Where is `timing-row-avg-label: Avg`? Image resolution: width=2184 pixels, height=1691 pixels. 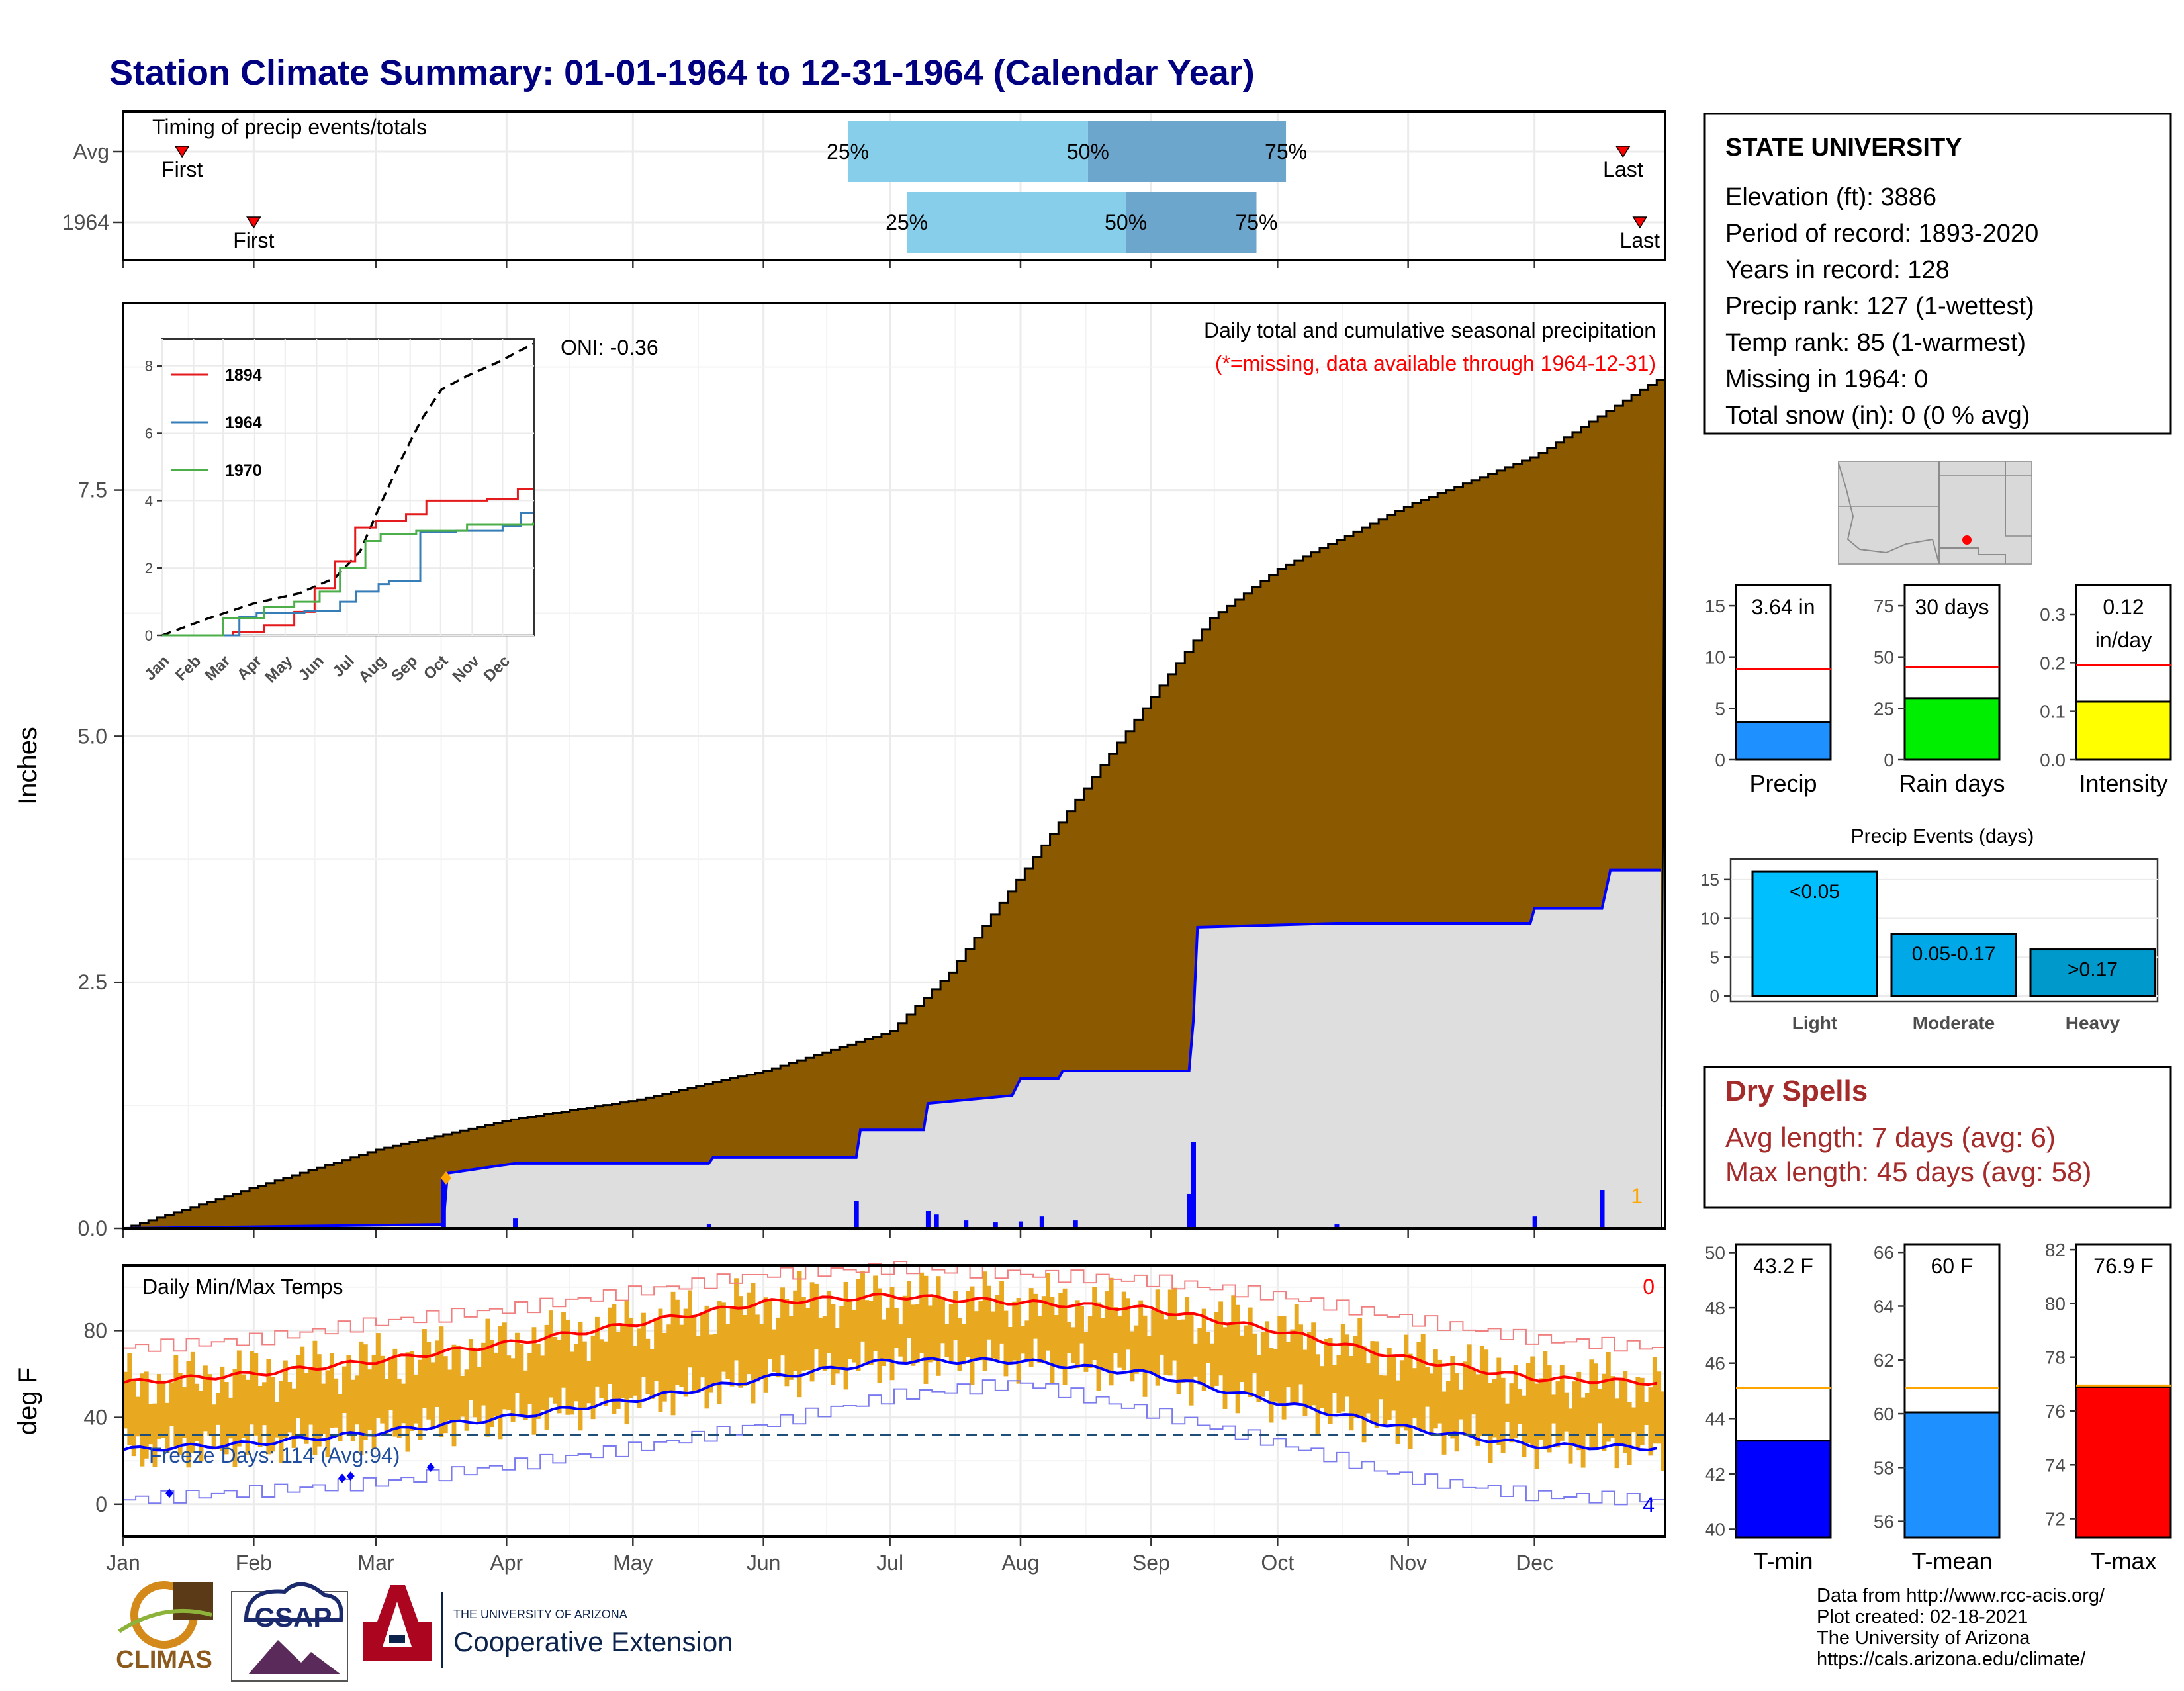 timing-row-avg-label: Avg is located at coordinates (91, 151).